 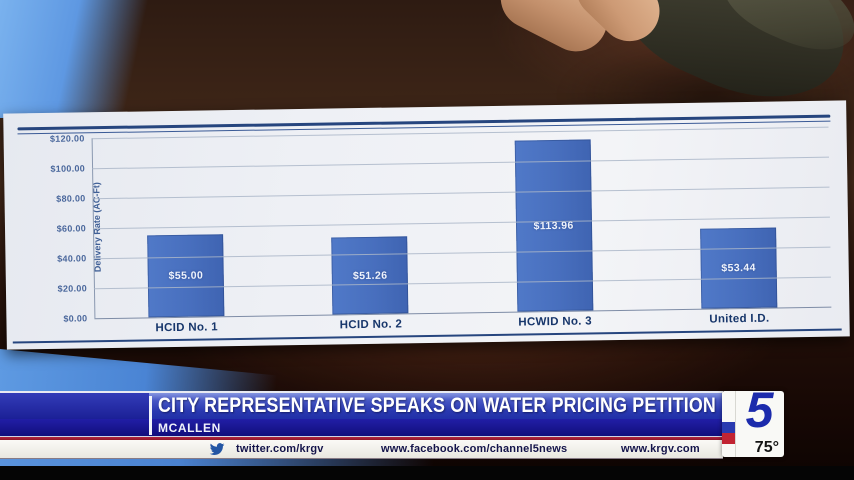 I want to click on banner-left-cap, so click(x=74, y=406).